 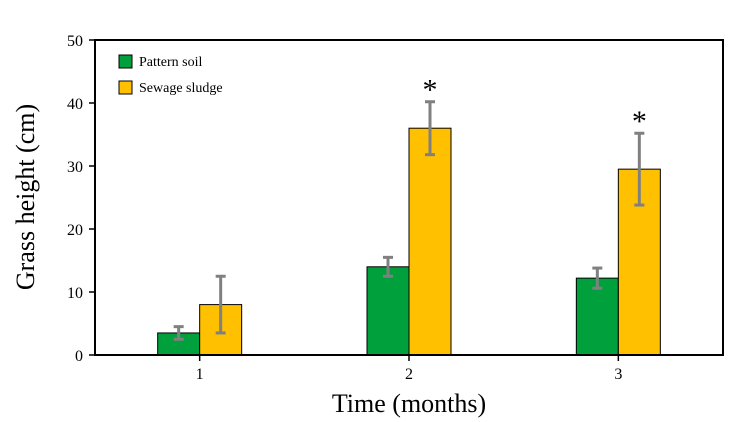 I want to click on legend-label-sewage-sludge: Sewage sludge, so click(x=181, y=88).